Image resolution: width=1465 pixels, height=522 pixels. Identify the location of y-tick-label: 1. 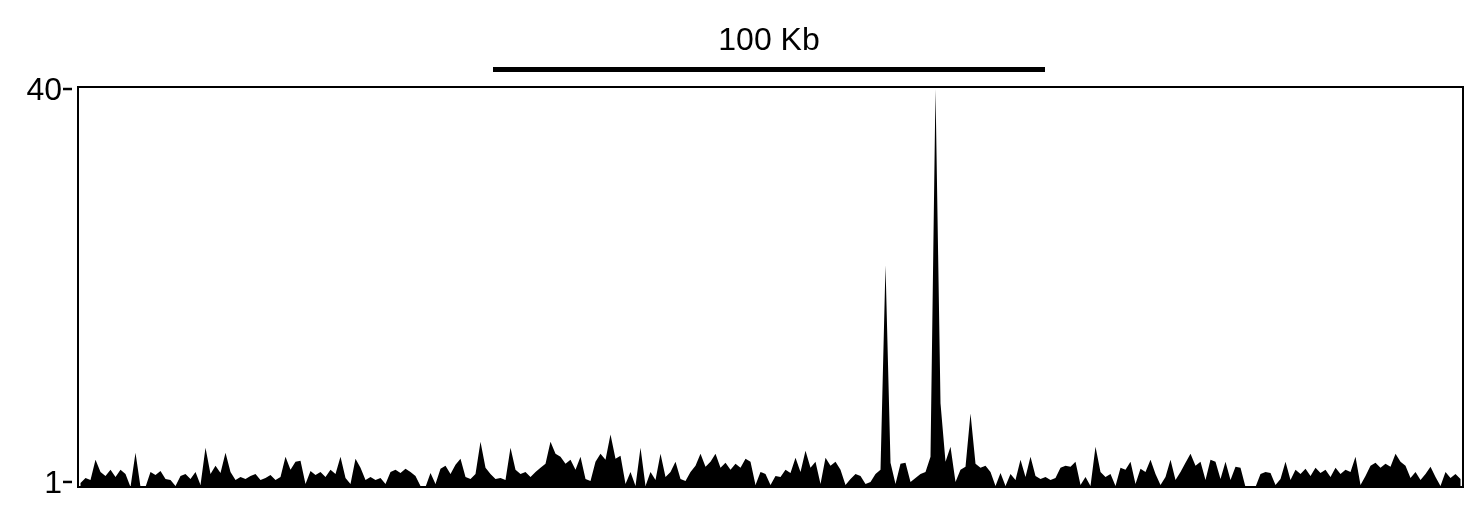
(53, 482).